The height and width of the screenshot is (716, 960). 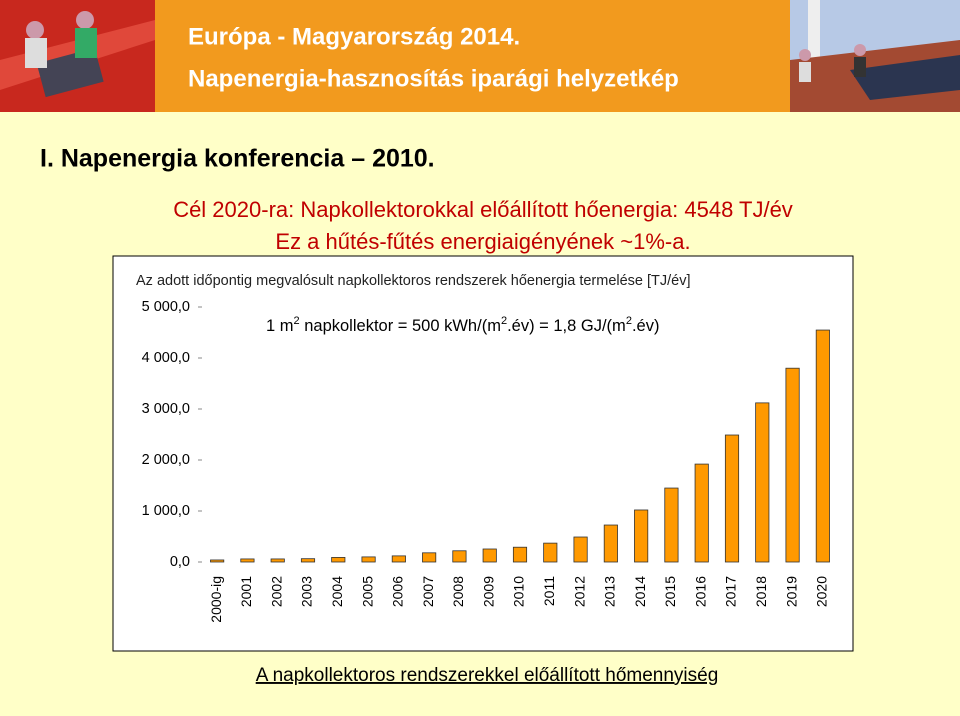 What do you see at coordinates (166, 307) in the screenshot?
I see `y-tick-label: 5 000,0` at bounding box center [166, 307].